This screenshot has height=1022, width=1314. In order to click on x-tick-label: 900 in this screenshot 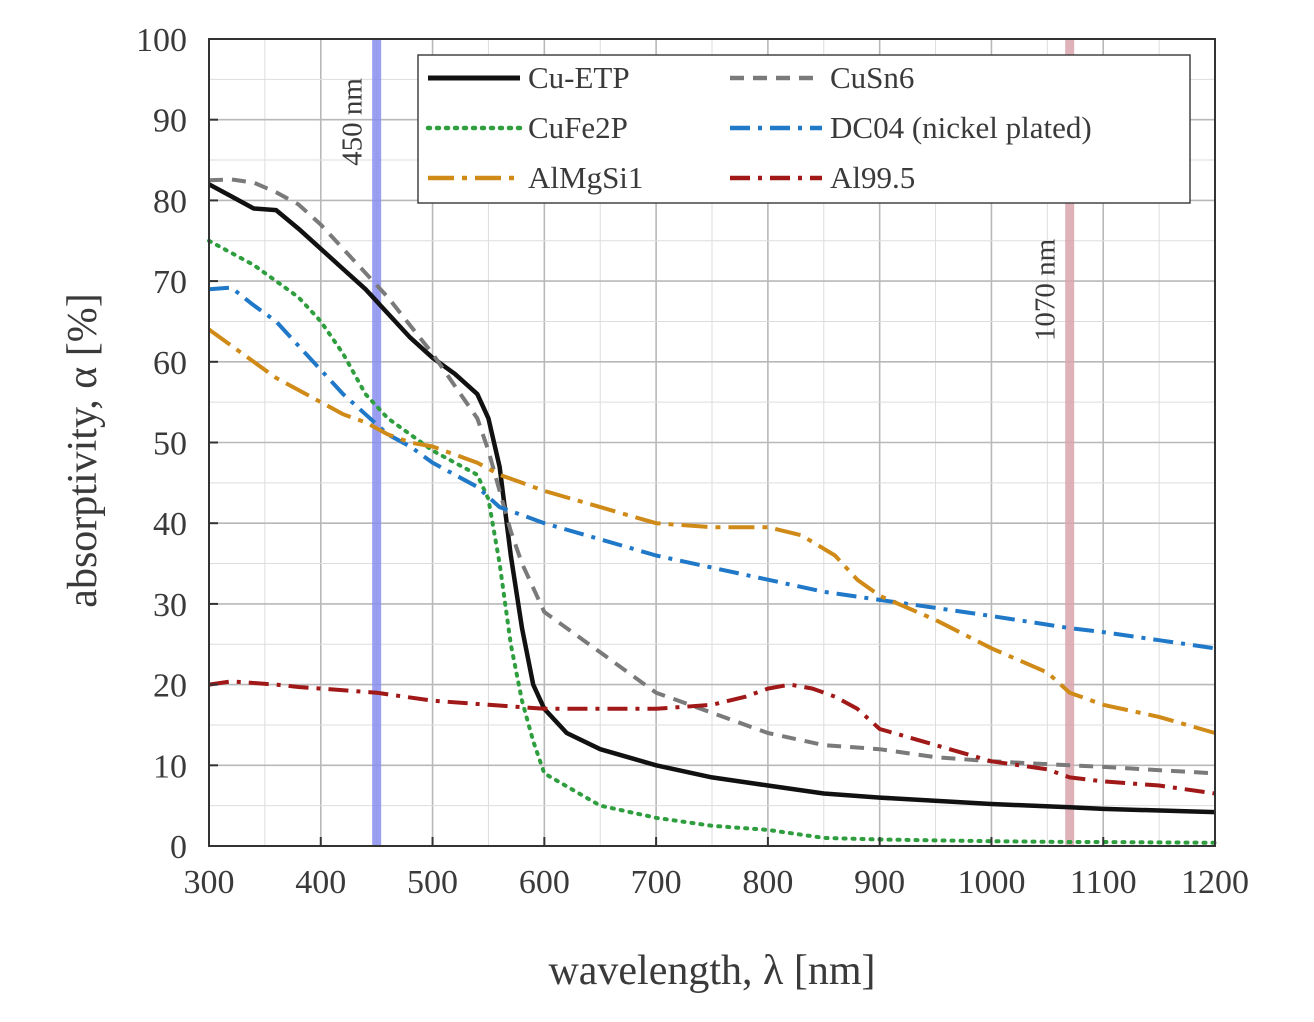, I will do `click(879, 882)`.